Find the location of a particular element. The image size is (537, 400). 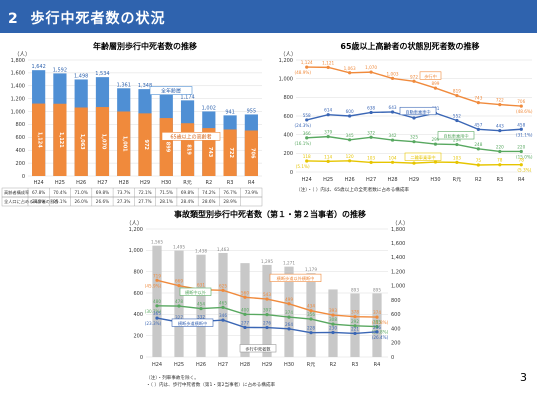

table-cell: 24.1% is located at coordinates (38, 201).